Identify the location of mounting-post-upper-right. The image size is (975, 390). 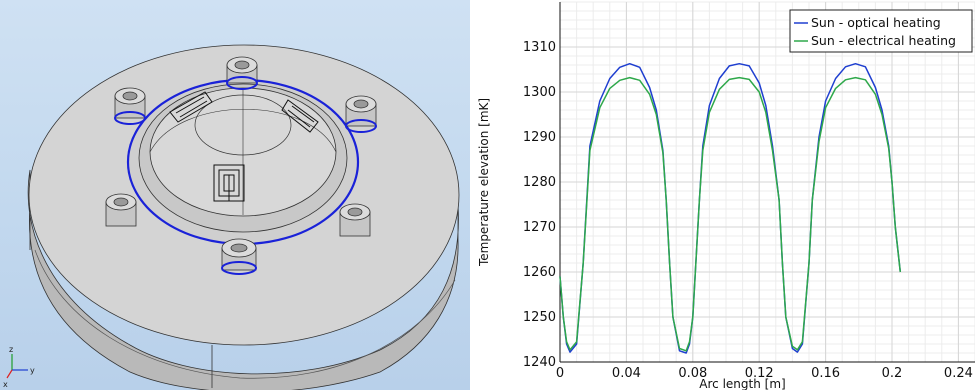
(361, 114).